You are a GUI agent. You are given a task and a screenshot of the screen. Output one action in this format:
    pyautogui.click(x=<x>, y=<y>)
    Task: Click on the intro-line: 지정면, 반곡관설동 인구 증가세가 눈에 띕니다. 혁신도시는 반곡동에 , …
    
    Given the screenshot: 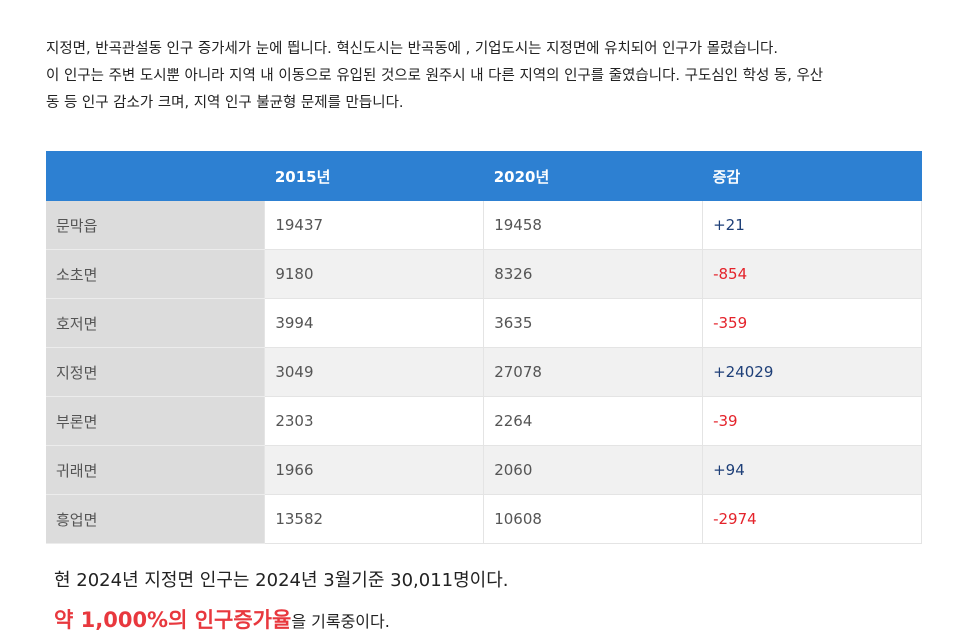 What is the action you would take?
    pyautogui.click(x=412, y=49)
    